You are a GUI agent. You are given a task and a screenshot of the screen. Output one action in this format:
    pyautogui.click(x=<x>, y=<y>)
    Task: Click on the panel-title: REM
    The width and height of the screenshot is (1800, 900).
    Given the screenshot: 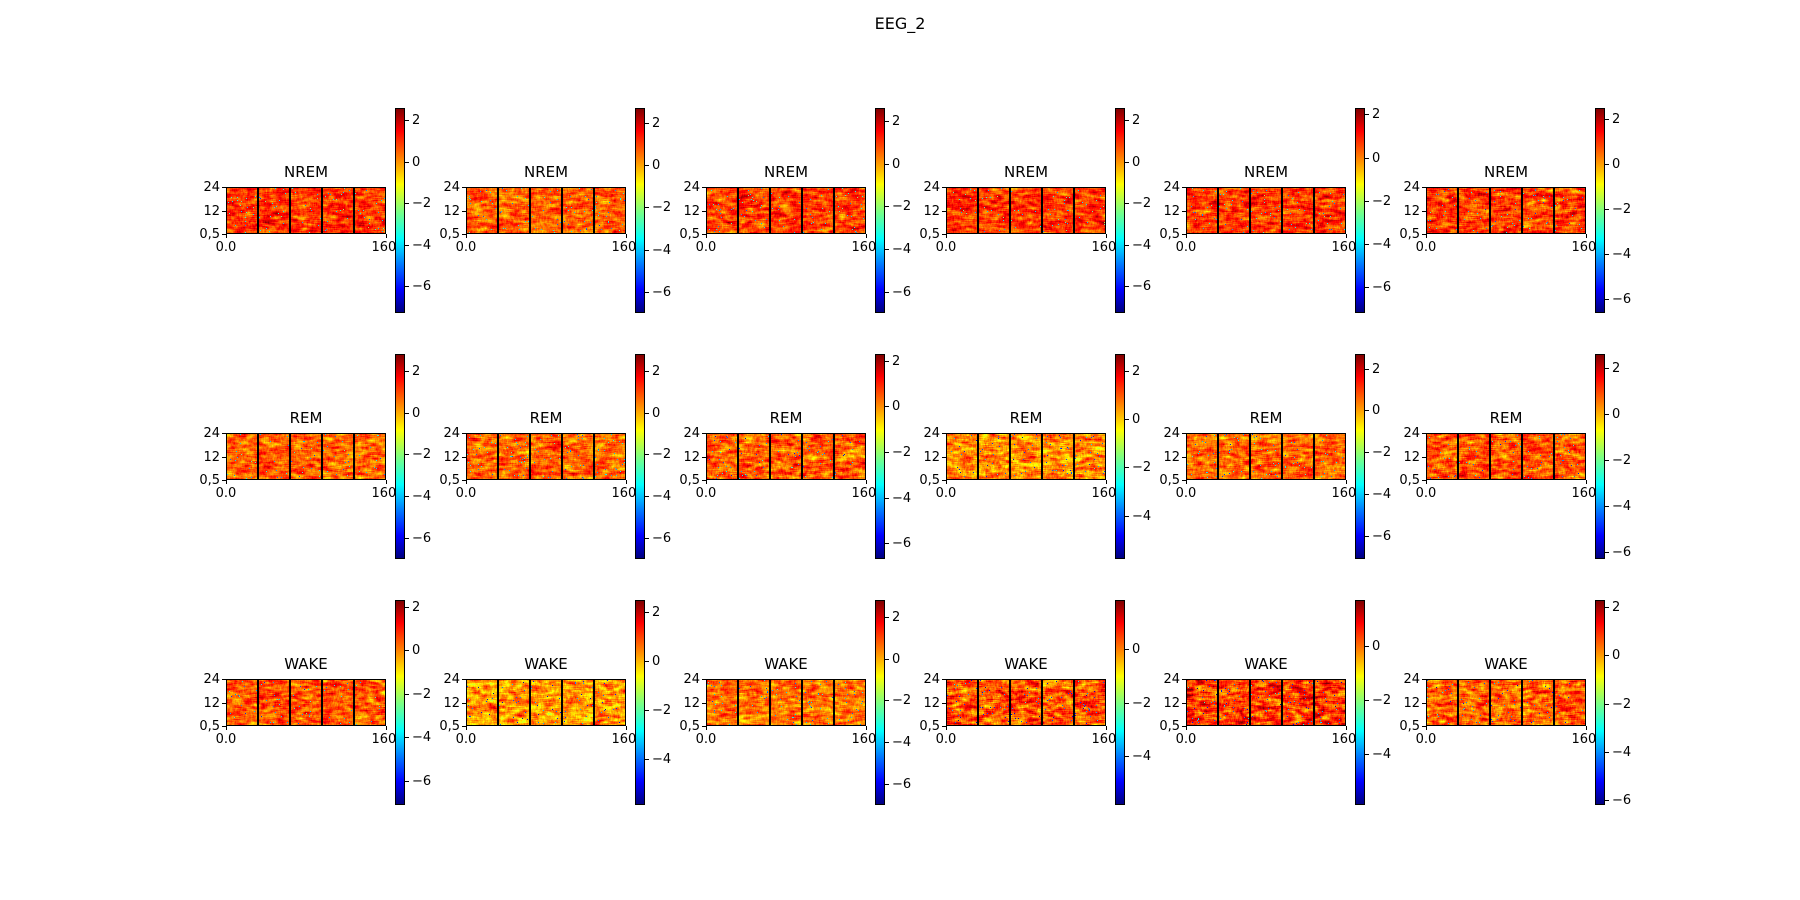 What is the action you would take?
    pyautogui.click(x=1026, y=418)
    